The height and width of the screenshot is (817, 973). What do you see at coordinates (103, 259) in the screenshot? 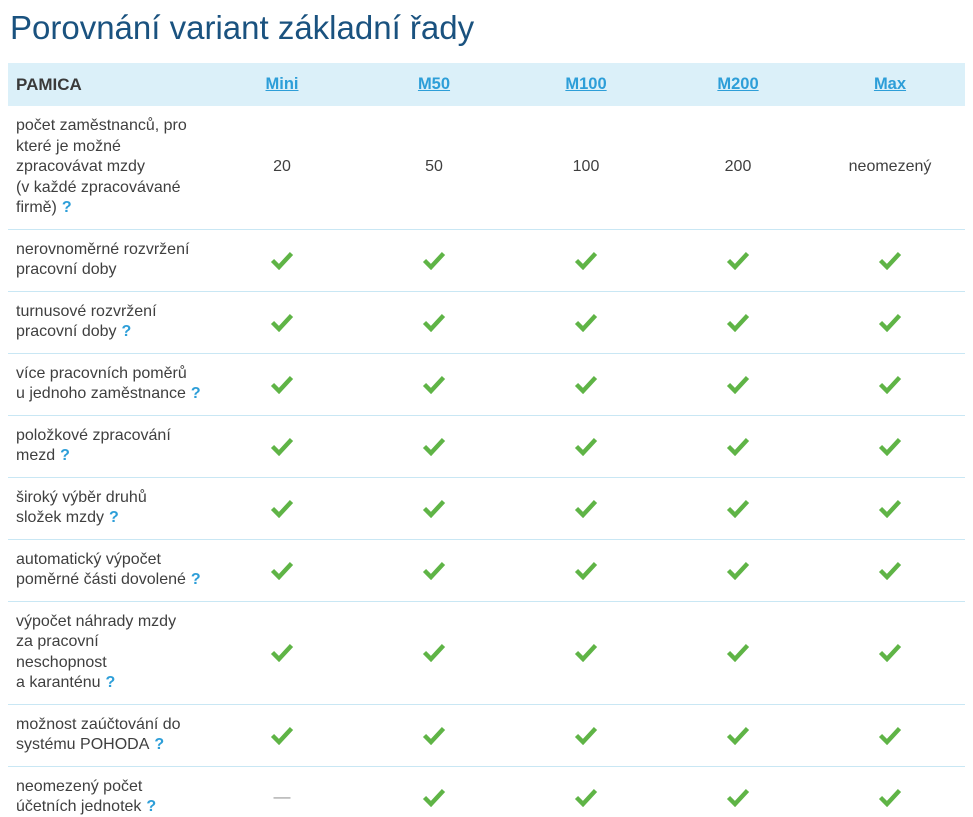
I see `feature-label: nerovnoměrné rozvržení pracovní doby` at bounding box center [103, 259].